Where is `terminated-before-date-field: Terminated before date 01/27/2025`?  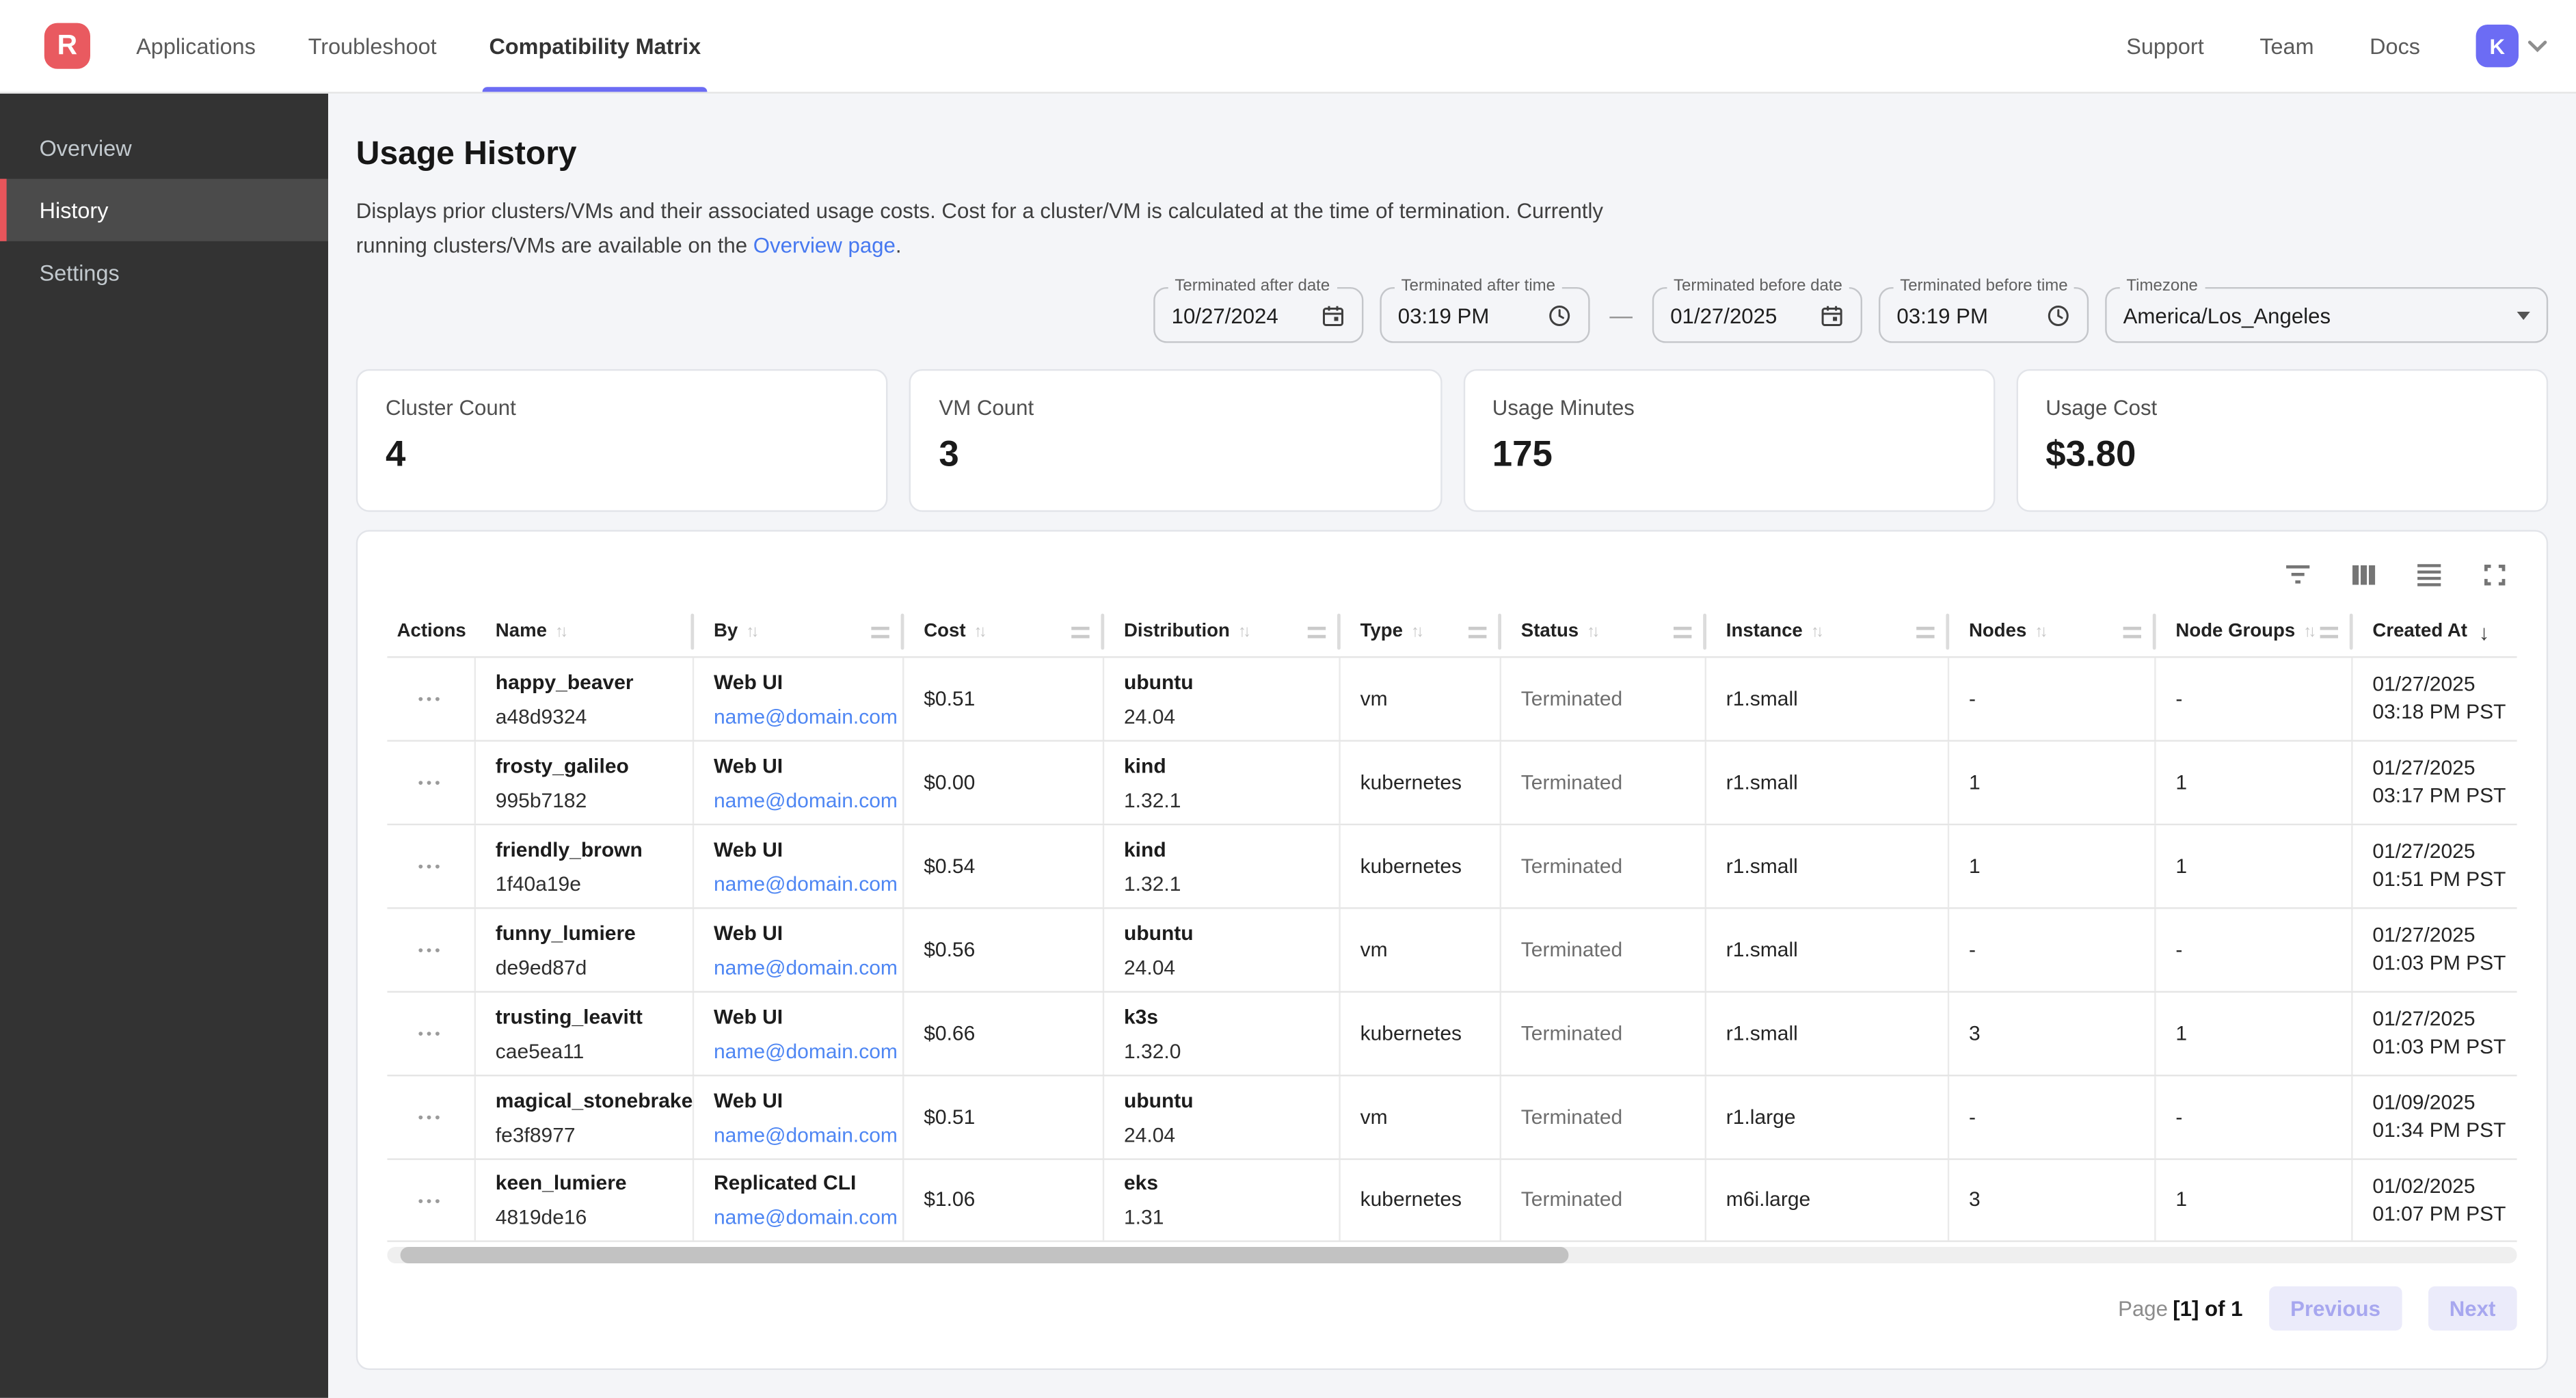
terminated-before-date-field: Terminated before date 01/27/2025 is located at coordinates (1757, 310).